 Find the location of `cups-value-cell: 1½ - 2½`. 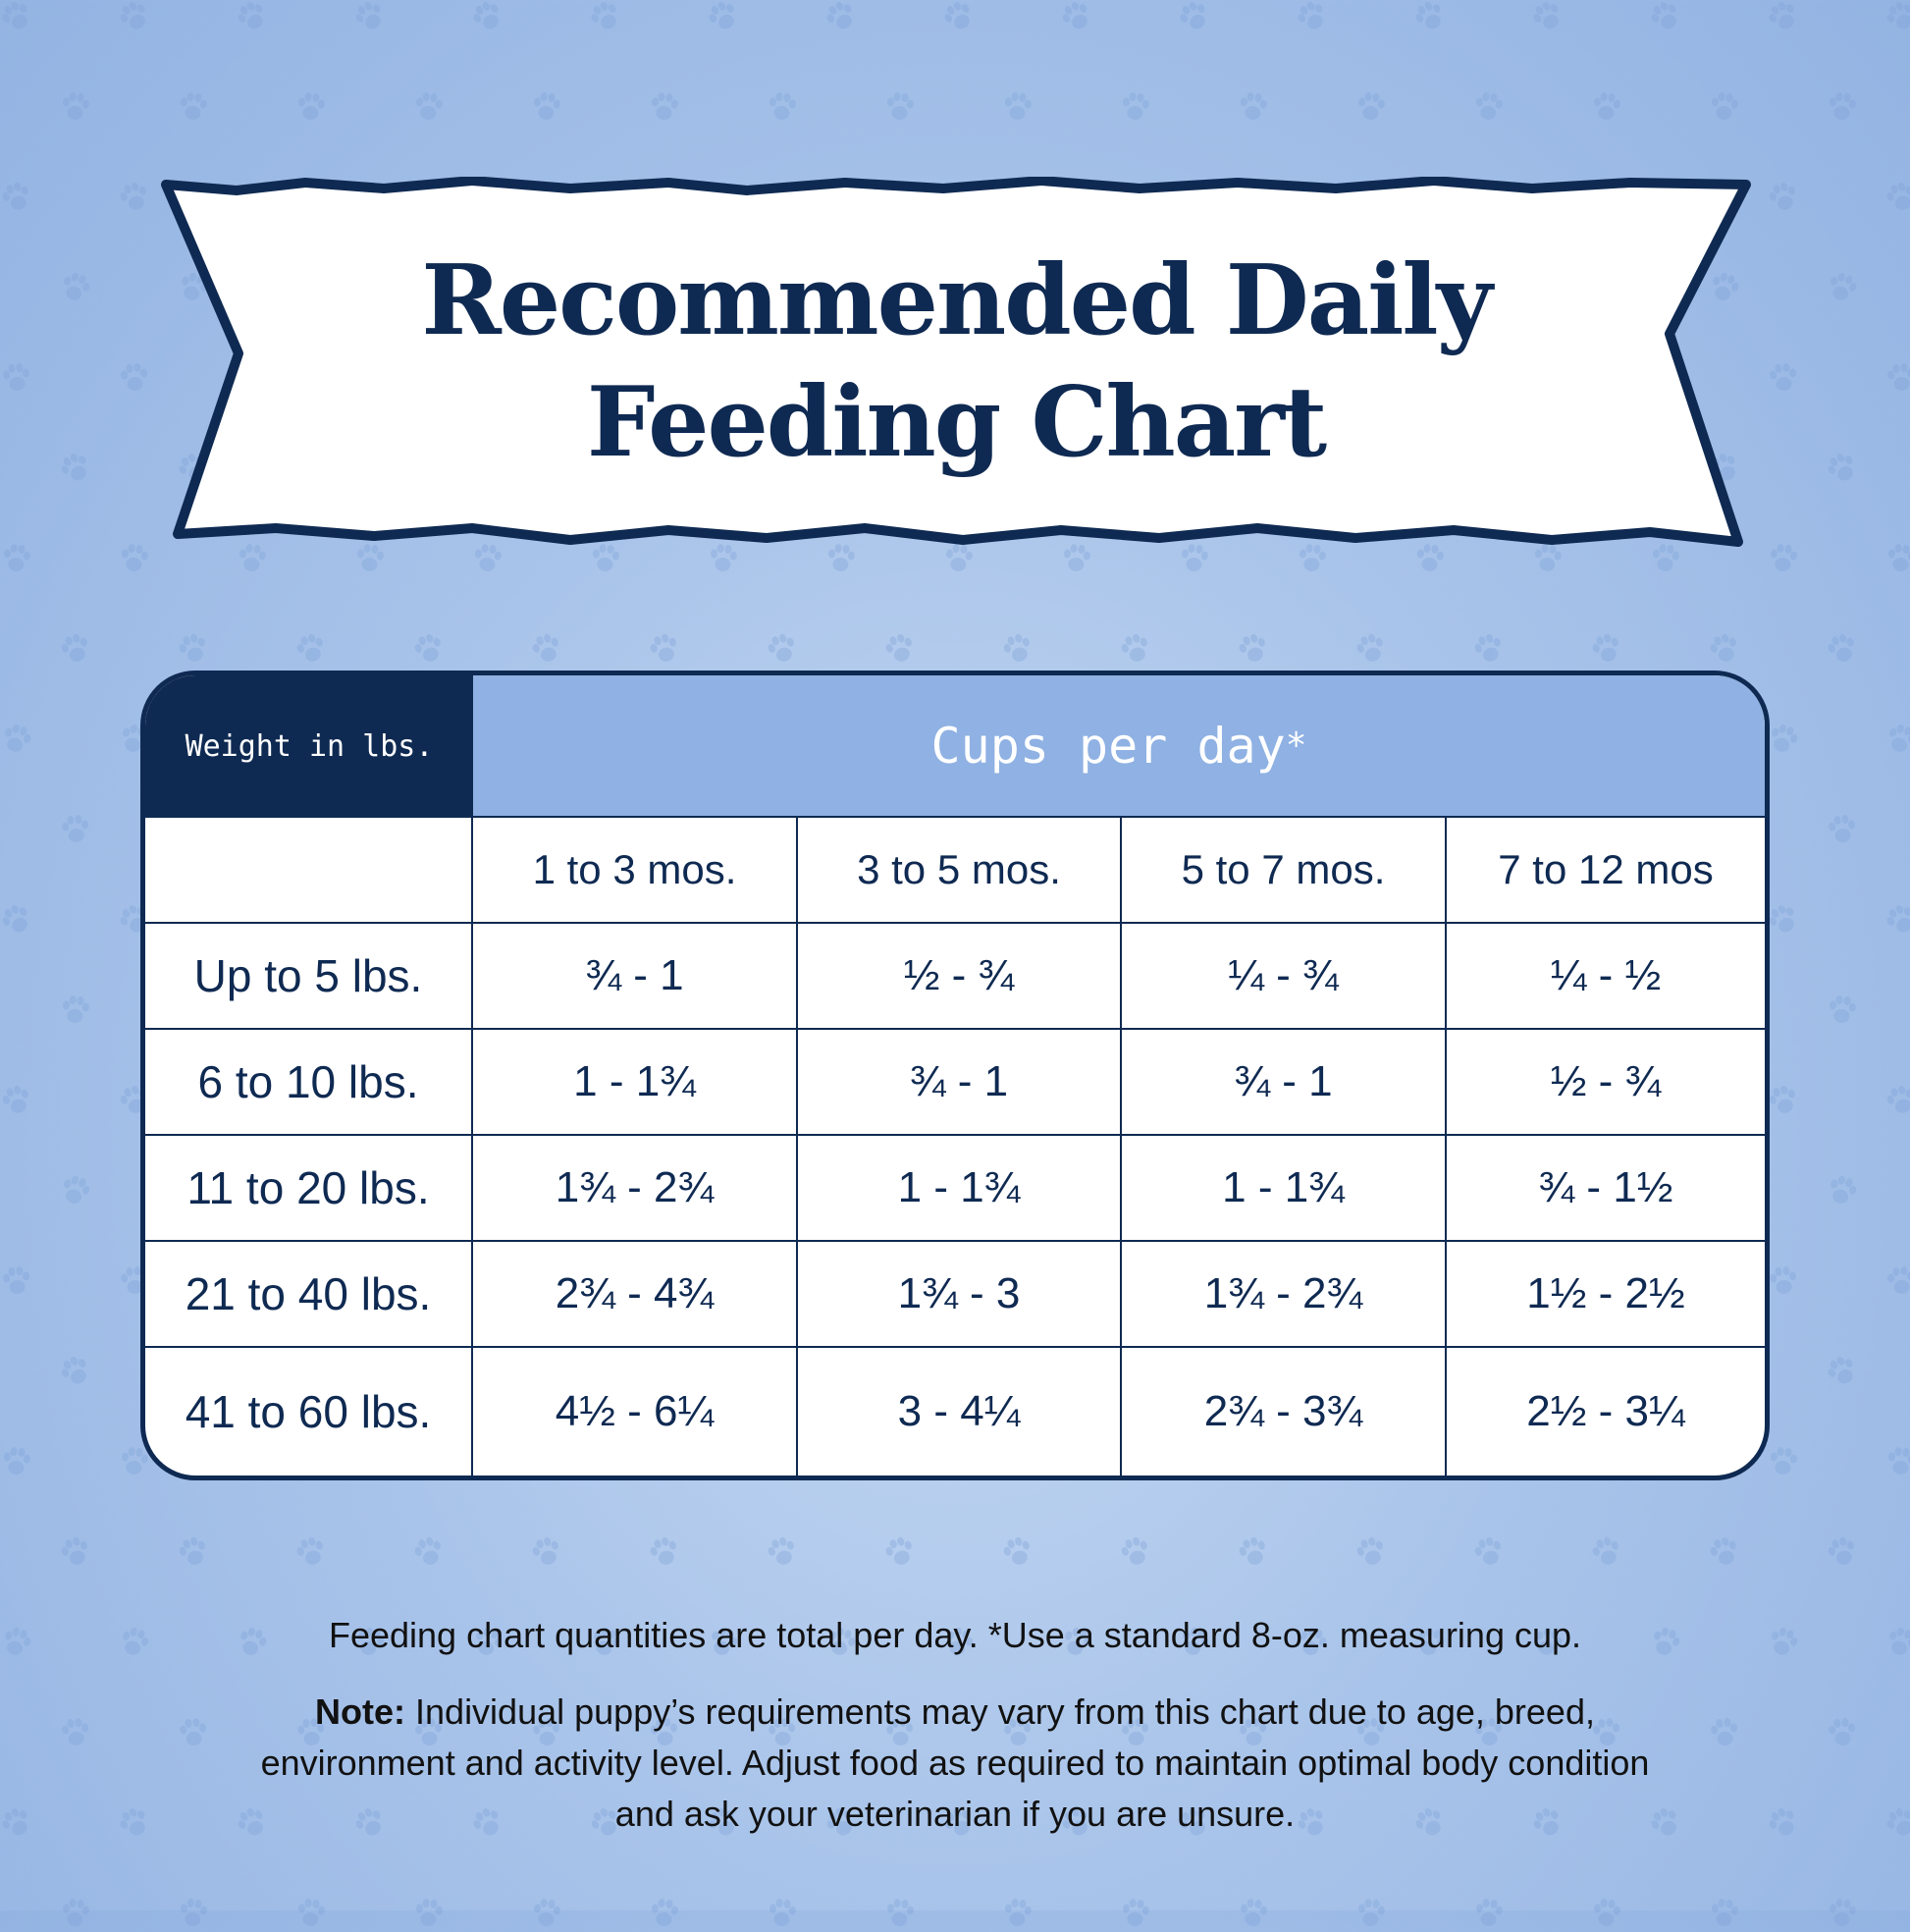

cups-value-cell: 1½ - 2½ is located at coordinates (1606, 1295).